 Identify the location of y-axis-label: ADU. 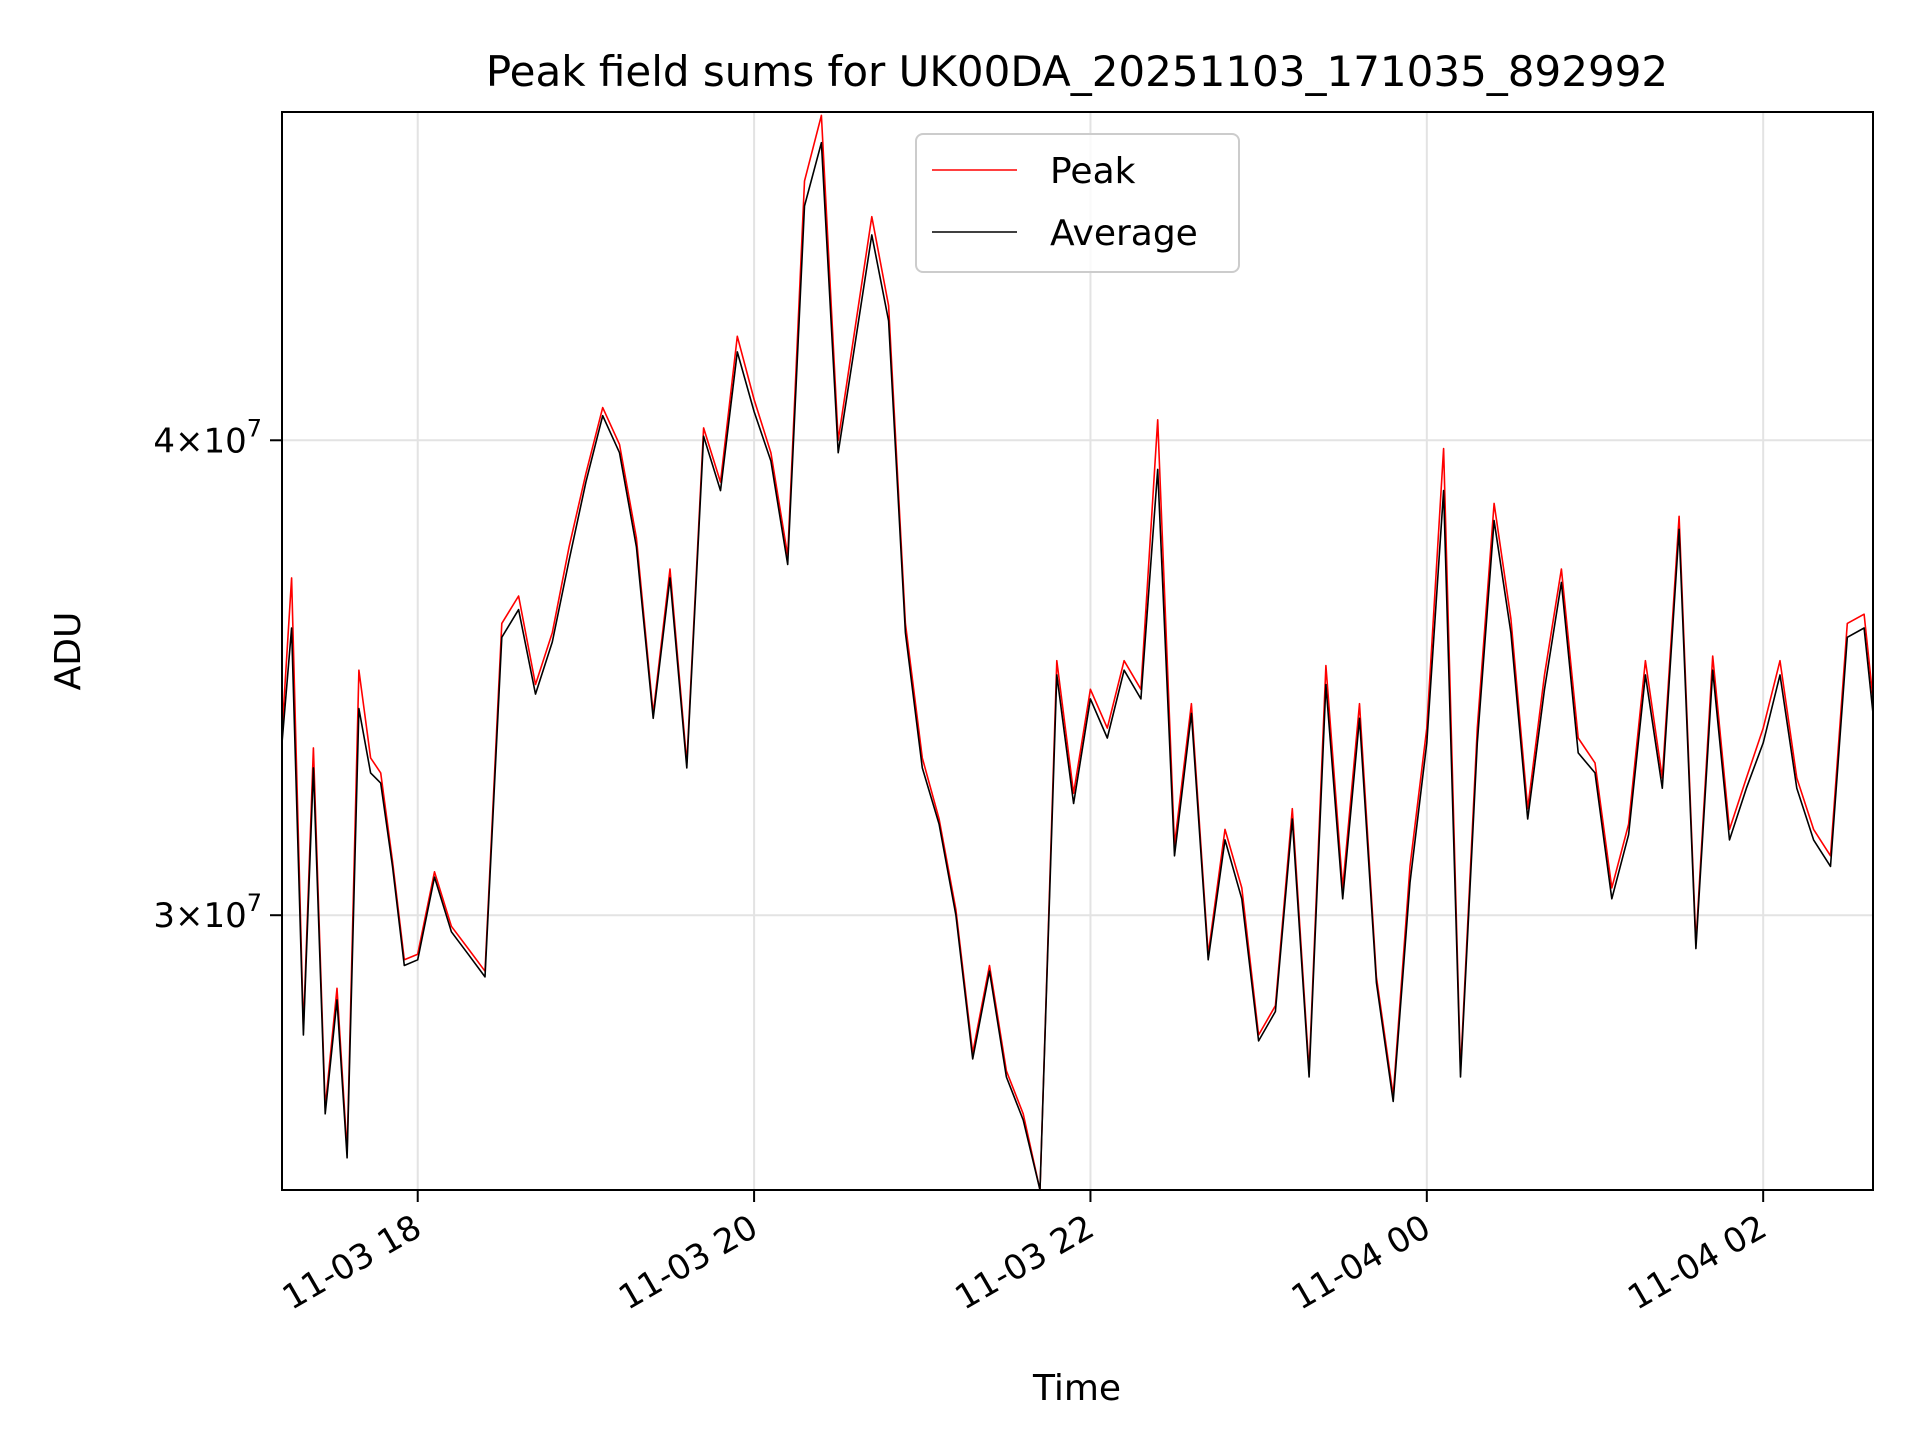
(68, 651).